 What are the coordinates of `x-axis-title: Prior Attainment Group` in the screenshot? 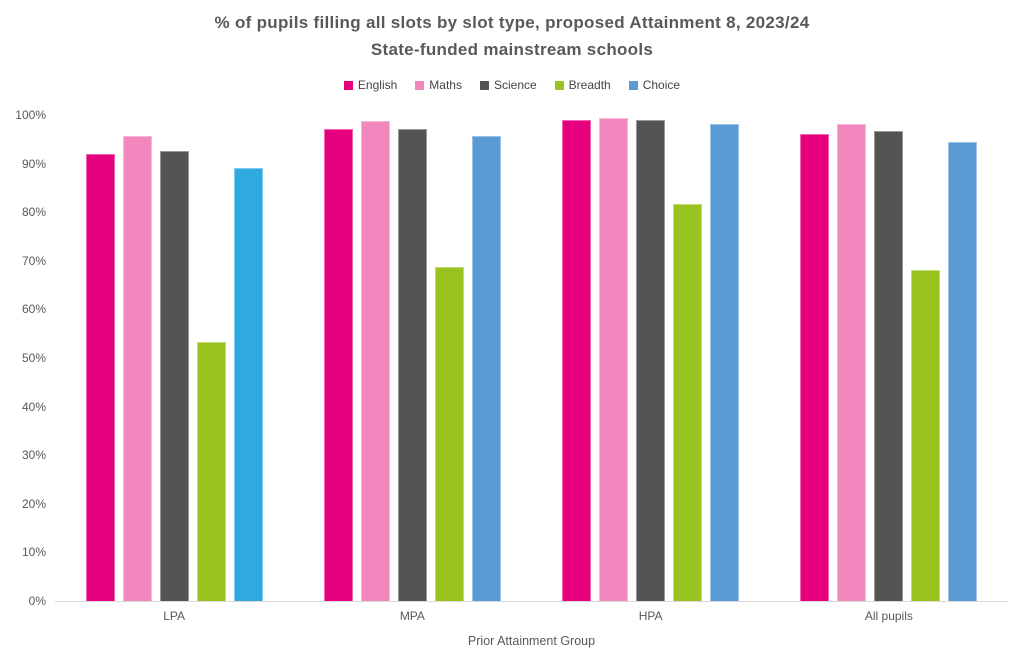 It's located at (531, 641).